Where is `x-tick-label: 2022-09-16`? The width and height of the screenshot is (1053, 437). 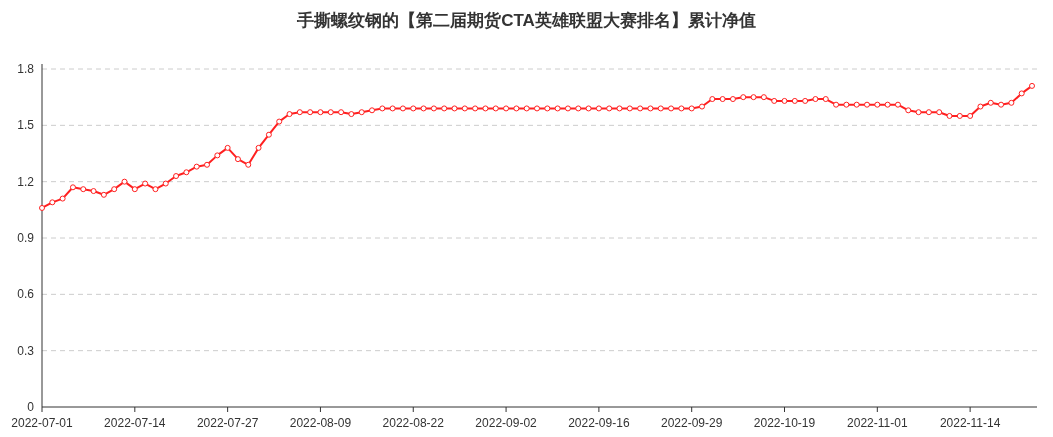
x-tick-label: 2022-09-16 is located at coordinates (599, 423).